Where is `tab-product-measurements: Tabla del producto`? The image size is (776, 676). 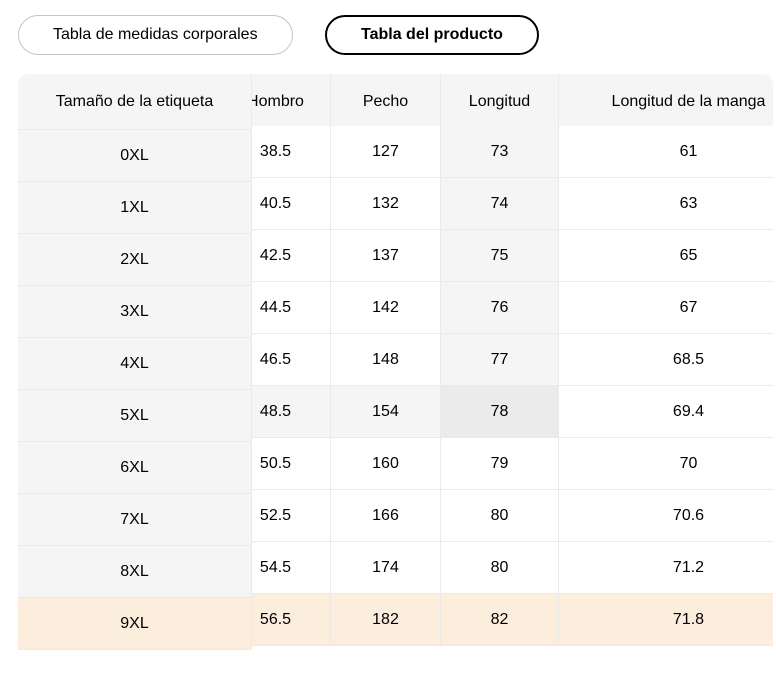 tab-product-measurements: Tabla del producto is located at coordinates (432, 35).